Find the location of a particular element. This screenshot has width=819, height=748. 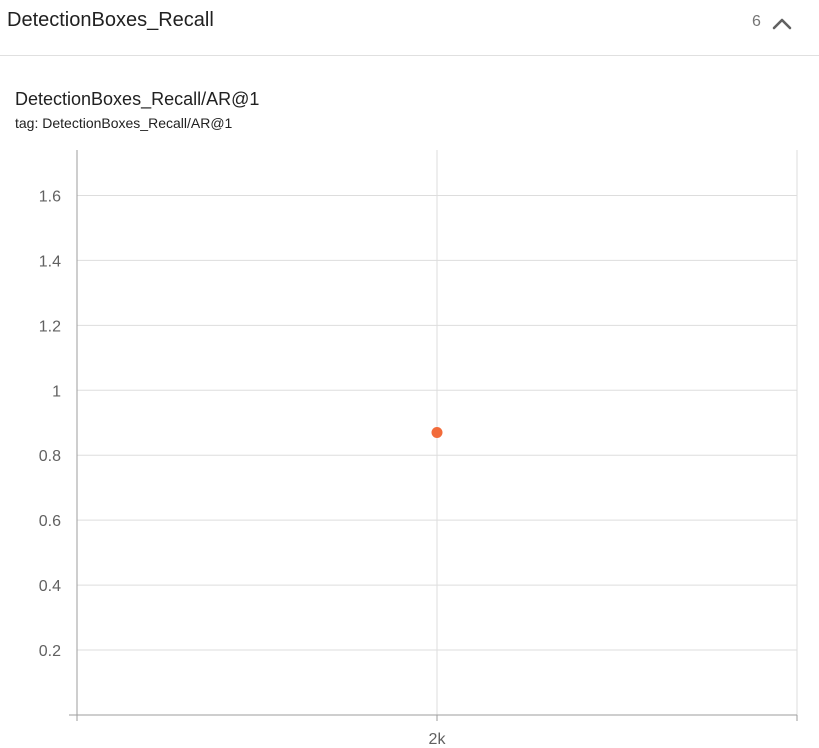

y-tick-label: 0.4 is located at coordinates (50, 586).